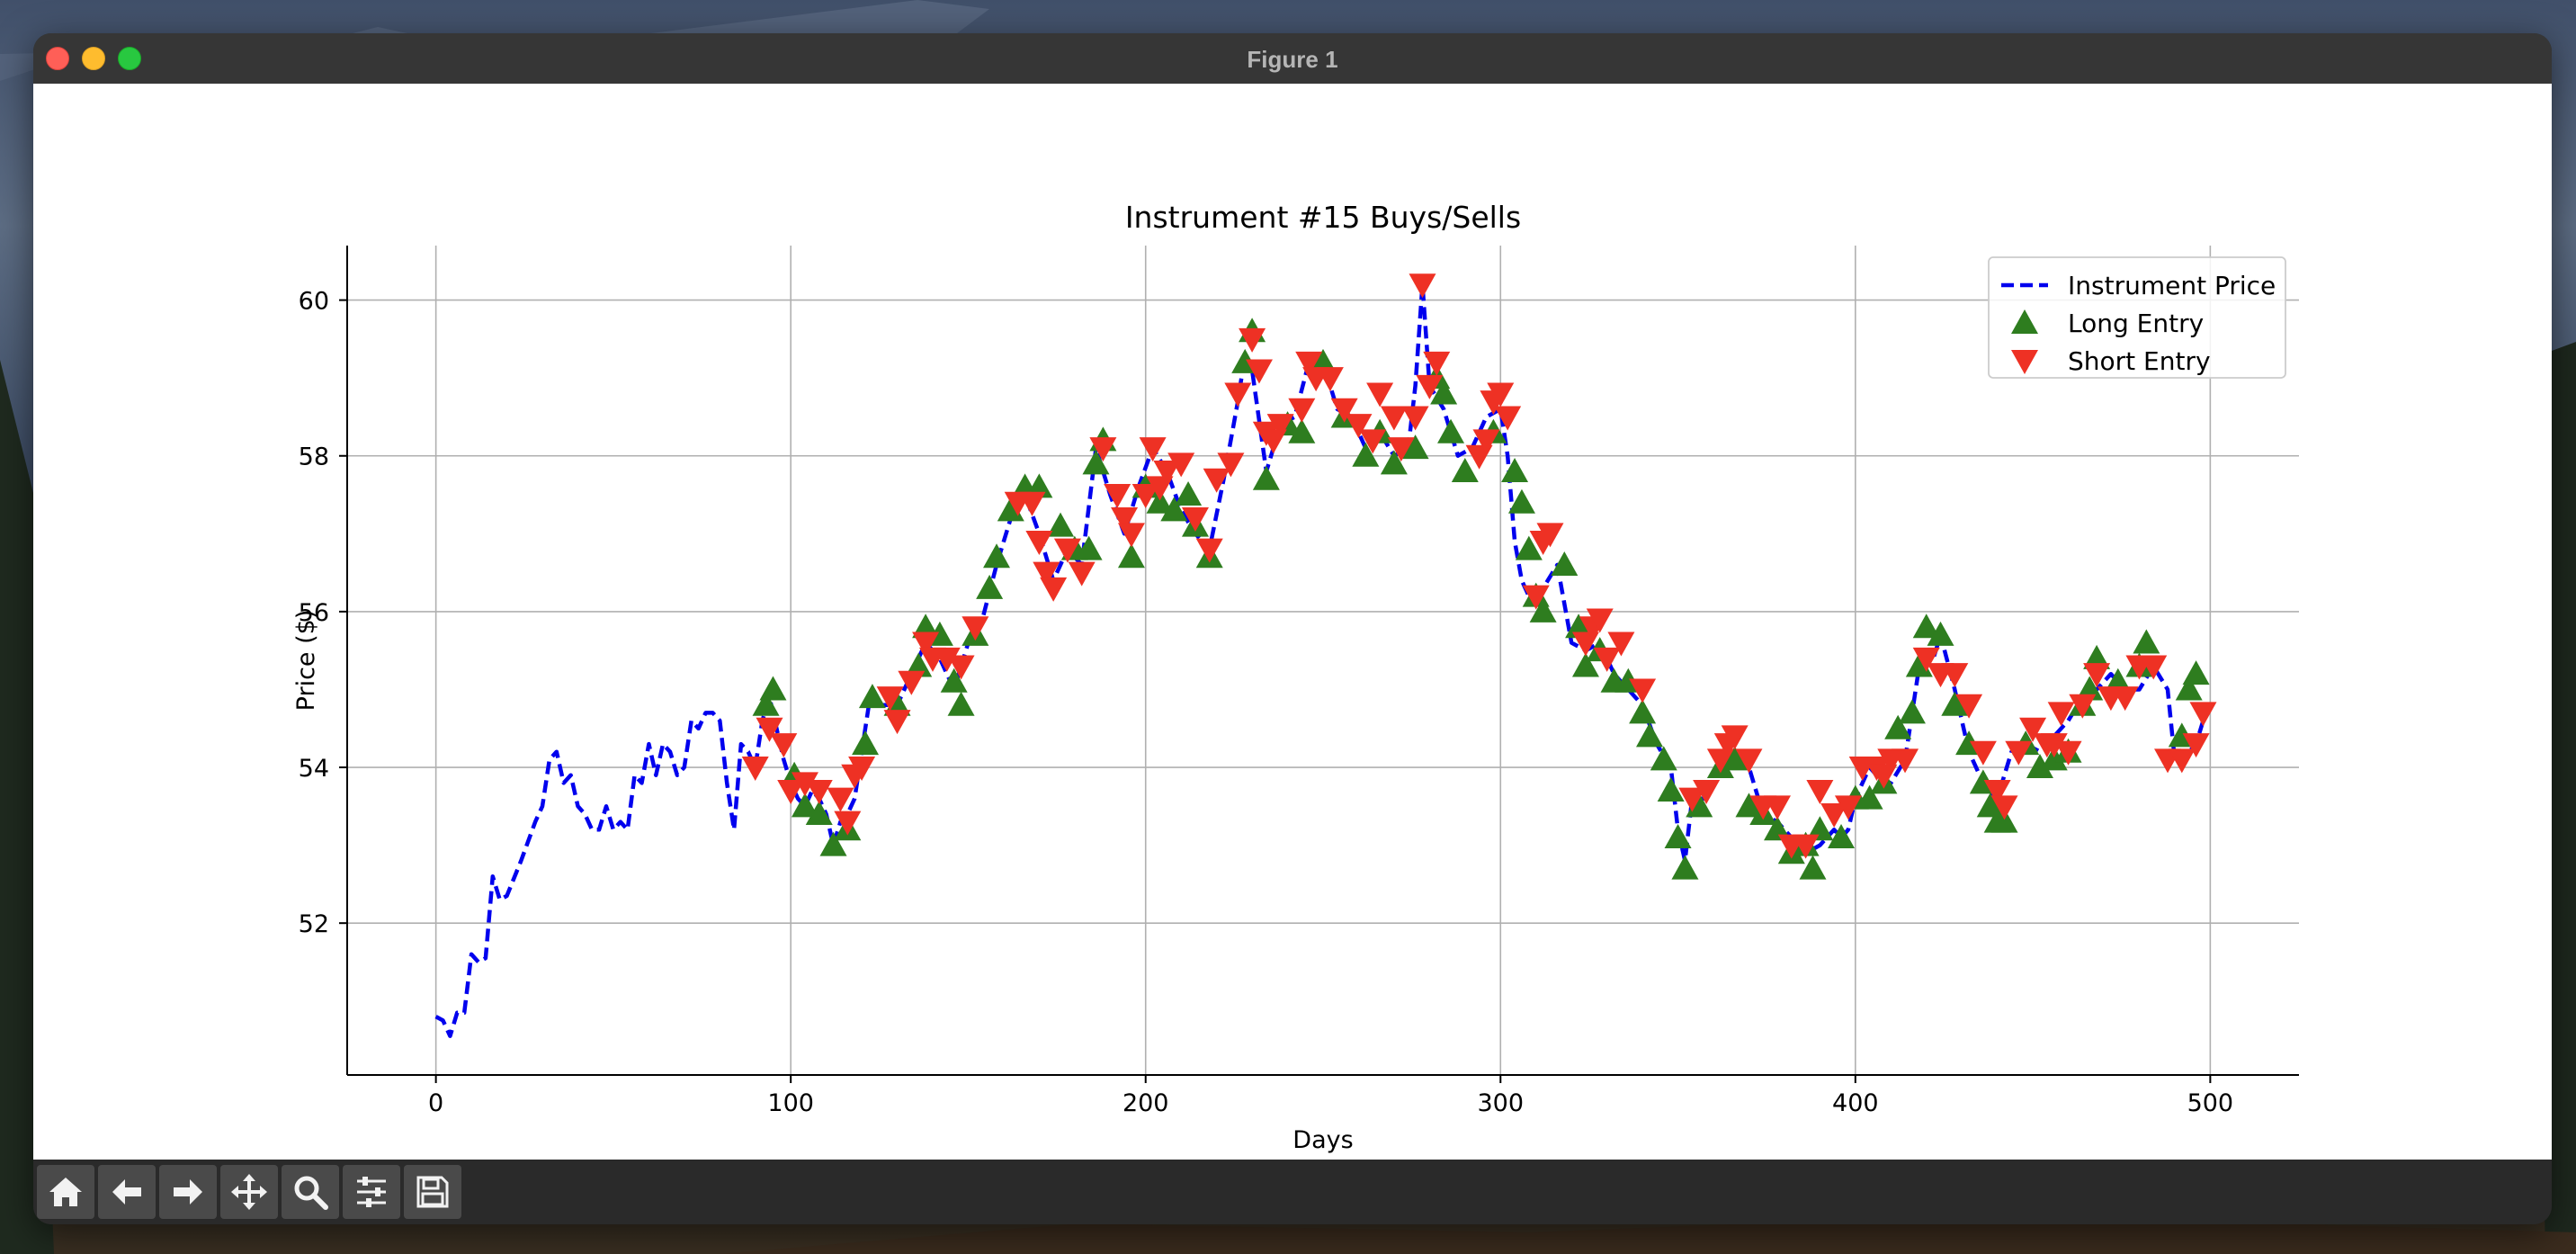 This screenshot has height=1254, width=2576. What do you see at coordinates (310, 1192) in the screenshot?
I see `zoom-button` at bounding box center [310, 1192].